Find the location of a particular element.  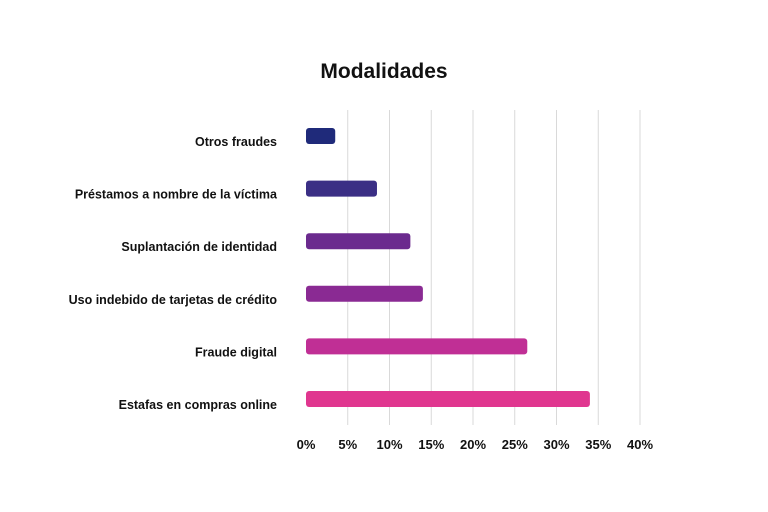

x-tick-label: 25% is located at coordinates (515, 444).